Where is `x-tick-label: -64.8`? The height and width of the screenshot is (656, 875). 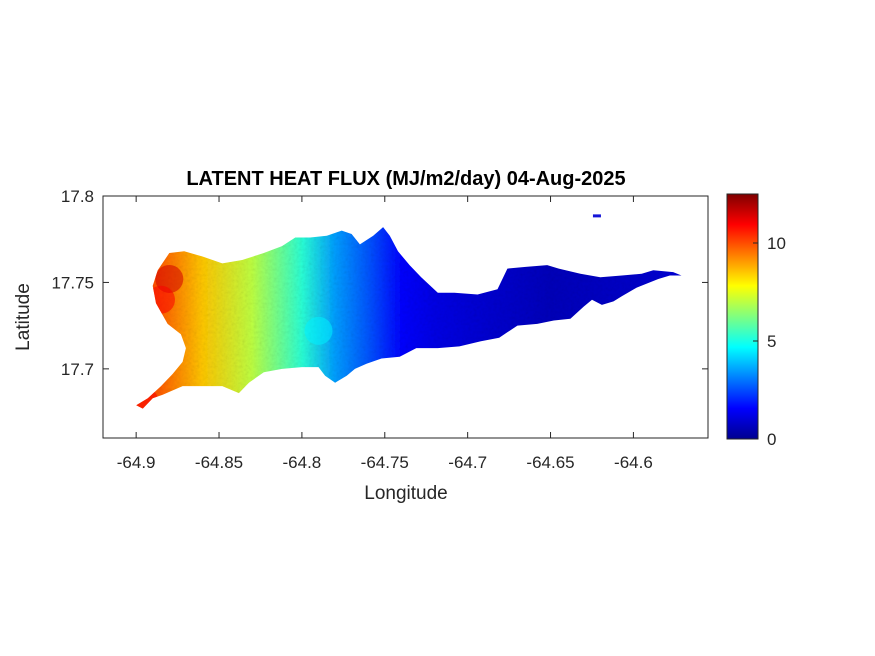 x-tick-label: -64.8 is located at coordinates (302, 462).